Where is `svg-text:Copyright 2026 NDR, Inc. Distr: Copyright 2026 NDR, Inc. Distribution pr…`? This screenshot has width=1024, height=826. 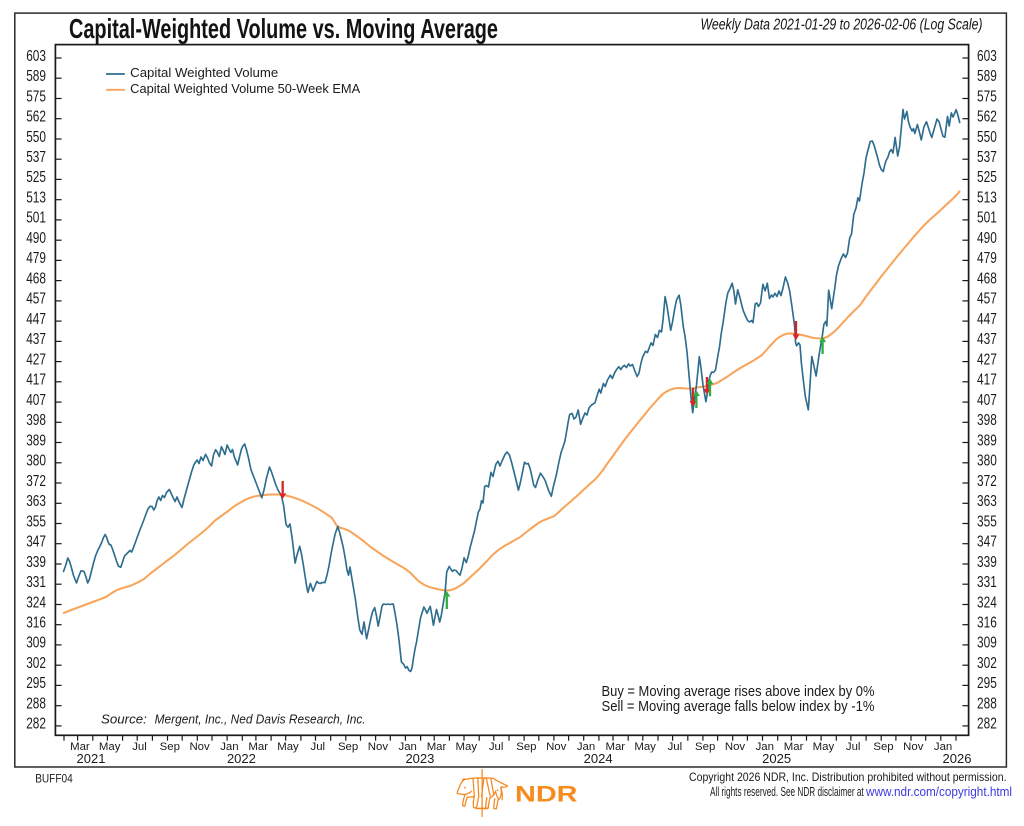 svg-text:Copyright 2026 NDR, Inc. Distr: Copyright 2026 NDR, Inc. Distribution pr… is located at coordinates (848, 777).